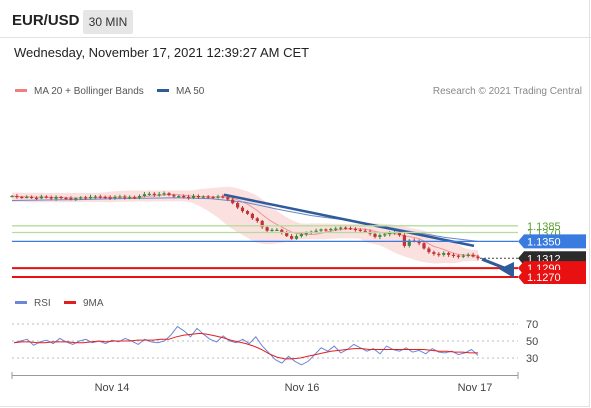 This screenshot has width=591, height=408. Describe the element at coordinates (544, 278) in the screenshot. I see `level-label: 1.1270` at that location.